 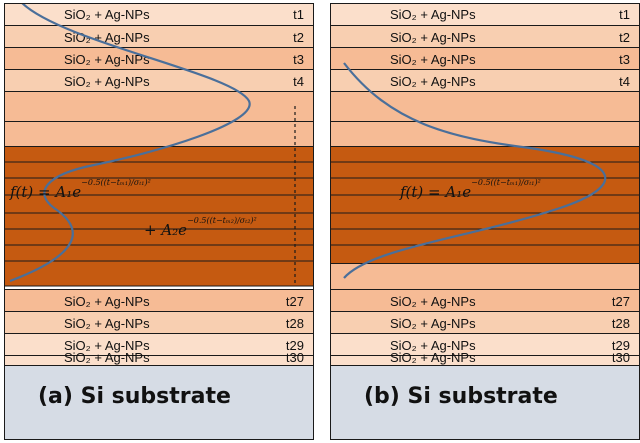 I want to click on formula-term-2: + A₂e−0.5((t−tₘ₂)/σₜ₂)², so click(x=200, y=227).